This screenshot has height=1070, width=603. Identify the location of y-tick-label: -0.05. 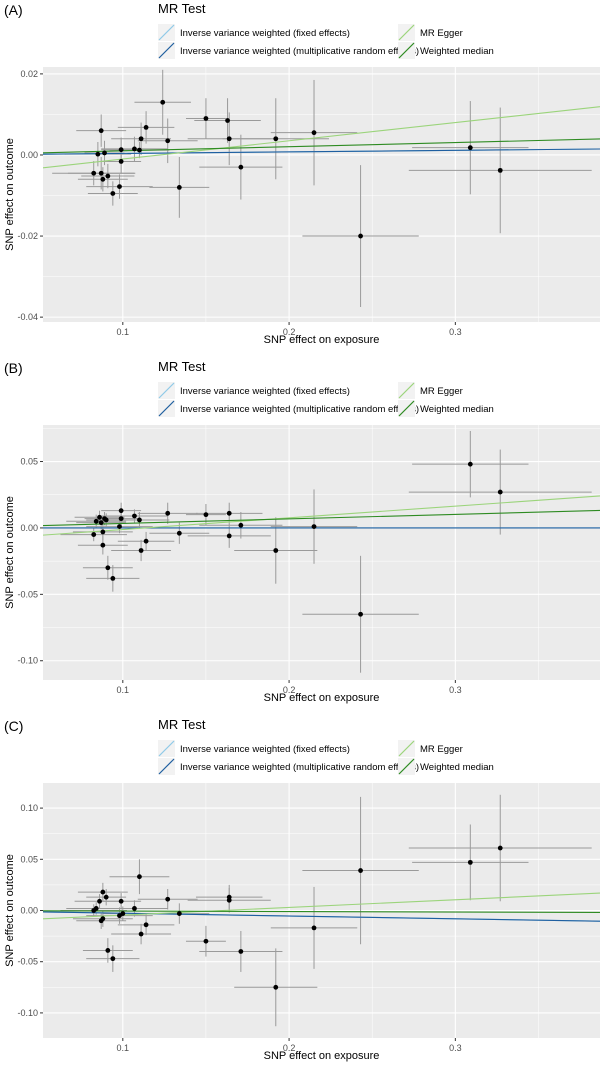
(27, 594).